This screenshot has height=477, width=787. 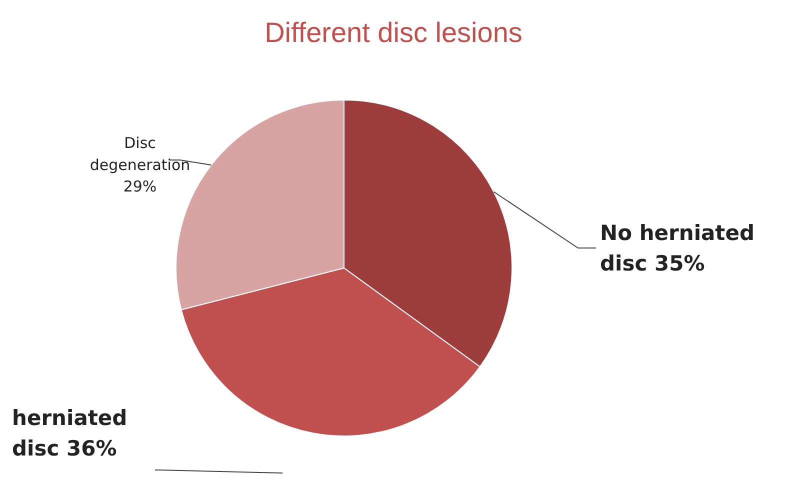 What do you see at coordinates (140, 187) in the screenshot?
I see `data-label: 29%` at bounding box center [140, 187].